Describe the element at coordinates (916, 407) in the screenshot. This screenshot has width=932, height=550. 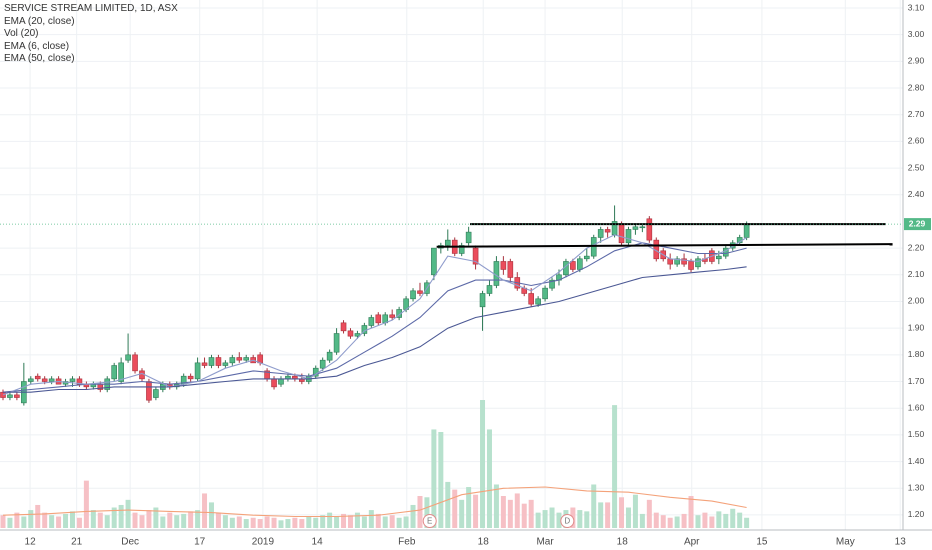
I see `y-tick-label: 1.60` at that location.